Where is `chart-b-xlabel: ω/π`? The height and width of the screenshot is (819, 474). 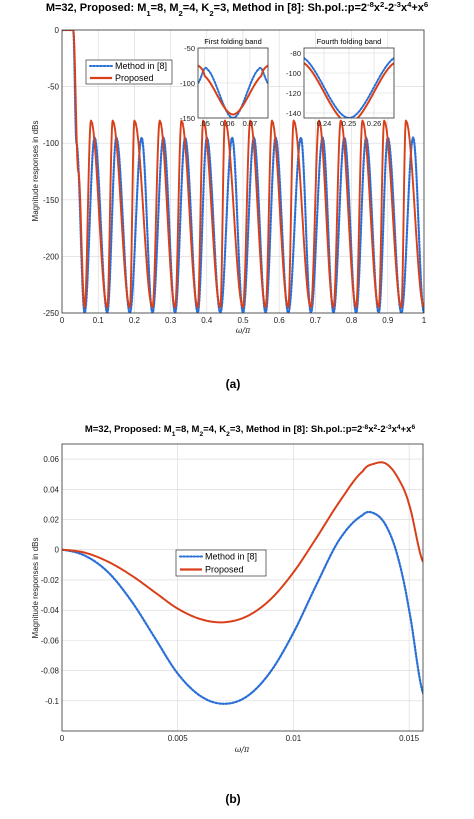
chart-b-xlabel: ω/π is located at coordinates (242, 749).